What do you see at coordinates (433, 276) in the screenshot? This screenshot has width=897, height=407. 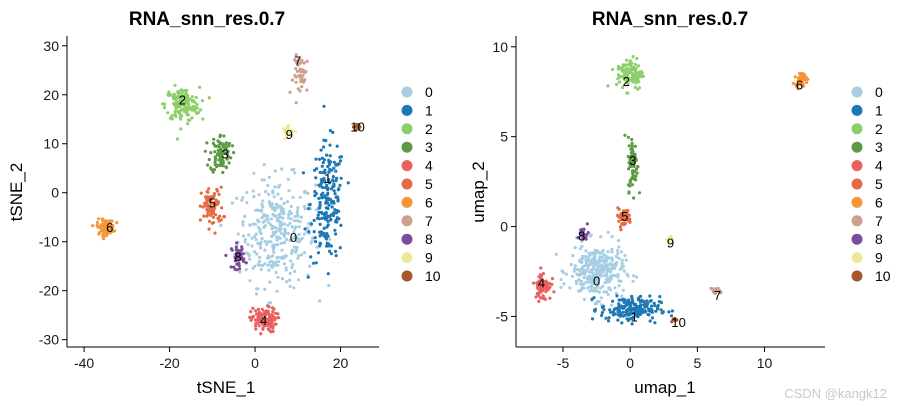 I see `legend-label-10: 10` at bounding box center [433, 276].